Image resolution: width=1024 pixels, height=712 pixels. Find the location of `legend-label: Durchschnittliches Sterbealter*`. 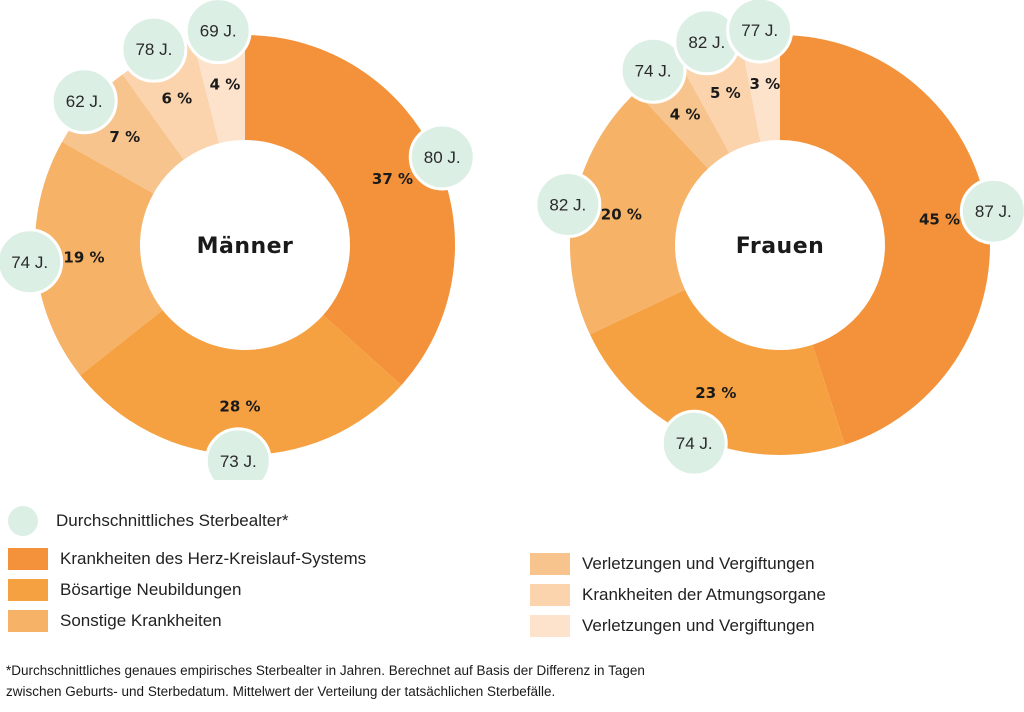

legend-label: Durchschnittliches Sterbealter* is located at coordinates (172, 520).